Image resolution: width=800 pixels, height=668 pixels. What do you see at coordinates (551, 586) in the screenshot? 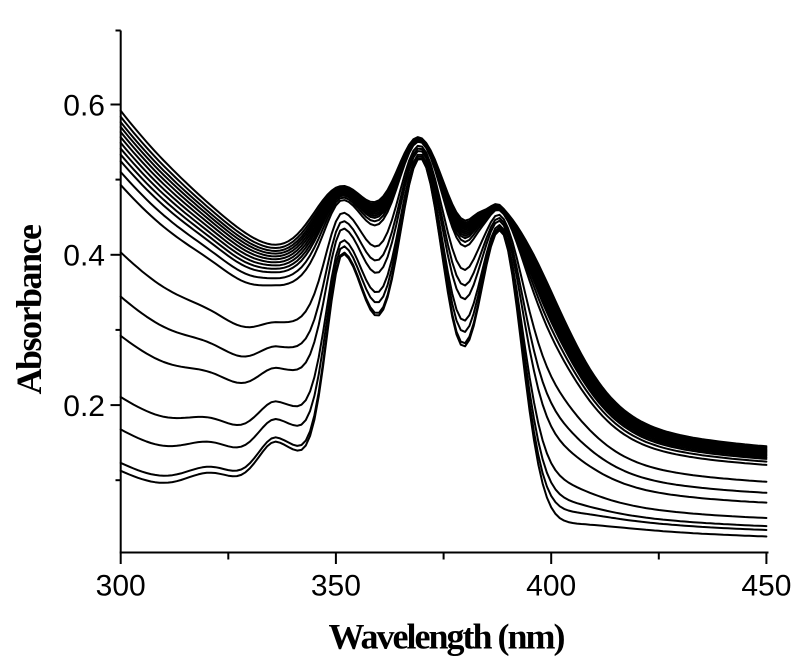
I see `svg-text: 400` at bounding box center [551, 586].